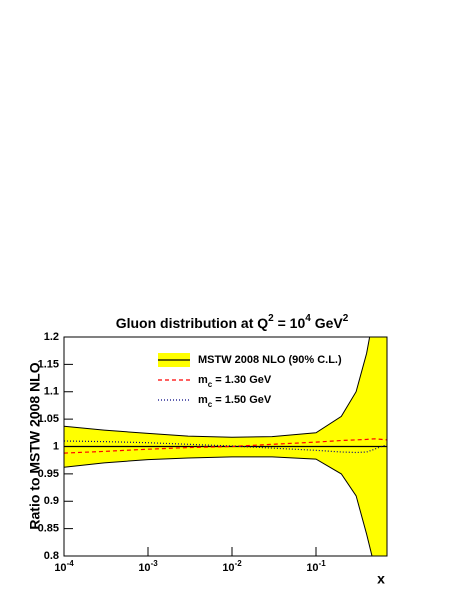  What do you see at coordinates (192, 323) in the screenshot?
I see `title-part: Gluon distribution at Q` at bounding box center [192, 323].